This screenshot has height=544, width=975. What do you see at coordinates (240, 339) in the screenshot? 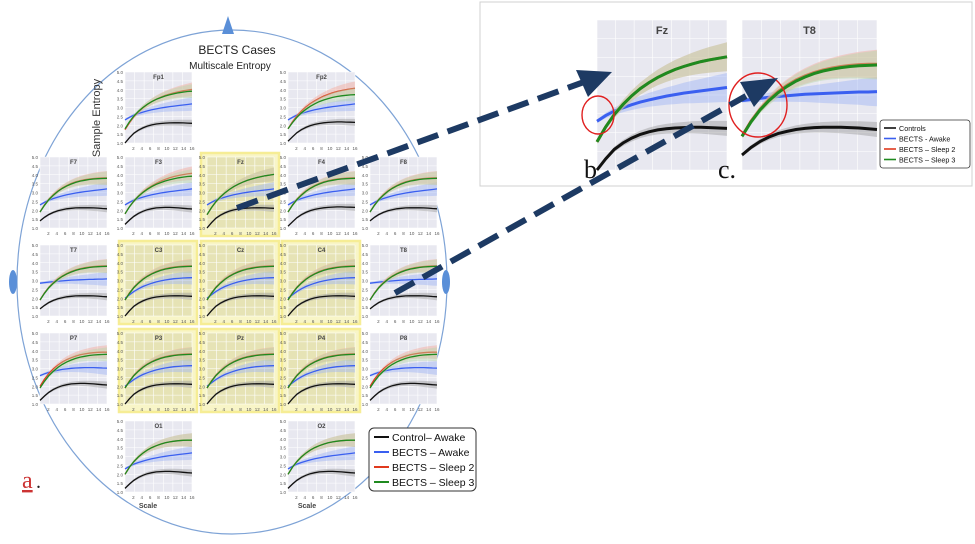
I see `channel-label: Pz` at bounding box center [240, 339].